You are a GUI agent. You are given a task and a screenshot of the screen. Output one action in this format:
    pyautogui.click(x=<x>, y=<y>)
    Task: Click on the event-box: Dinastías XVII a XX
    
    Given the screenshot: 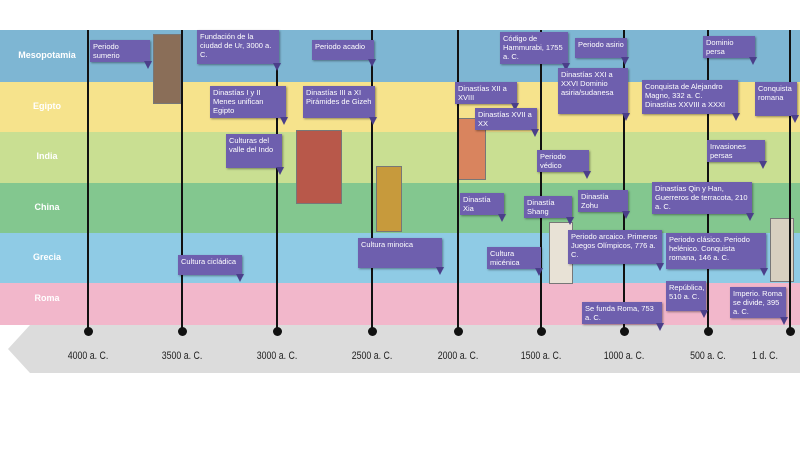 What is the action you would take?
    pyautogui.click(x=507, y=122)
    